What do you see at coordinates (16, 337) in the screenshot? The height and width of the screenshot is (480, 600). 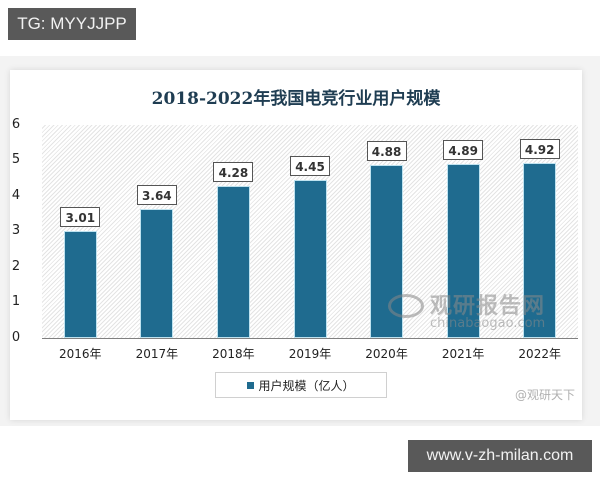 I see `y-tick-0: 0` at bounding box center [16, 337].